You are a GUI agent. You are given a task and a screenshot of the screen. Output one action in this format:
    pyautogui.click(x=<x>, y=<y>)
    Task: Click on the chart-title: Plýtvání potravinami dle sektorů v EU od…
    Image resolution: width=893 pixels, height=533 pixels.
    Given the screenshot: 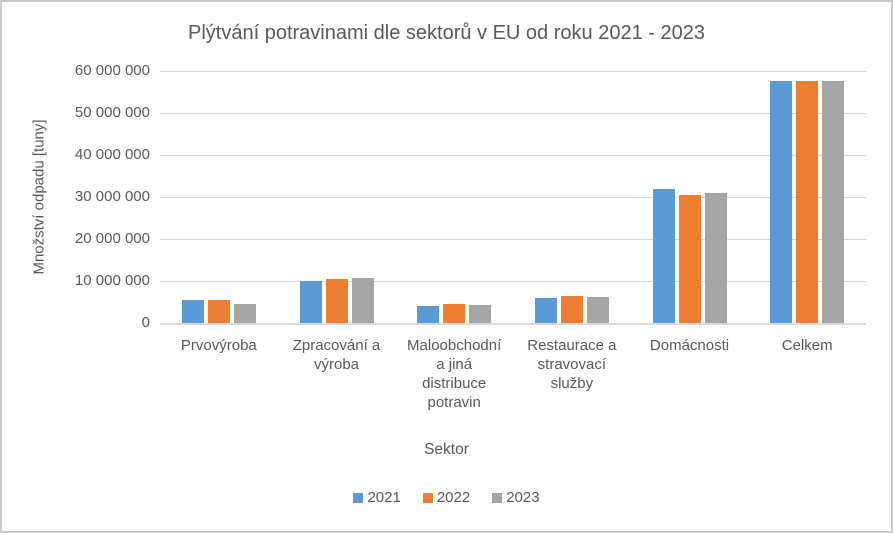 What is the action you would take?
    pyautogui.click(x=446, y=33)
    